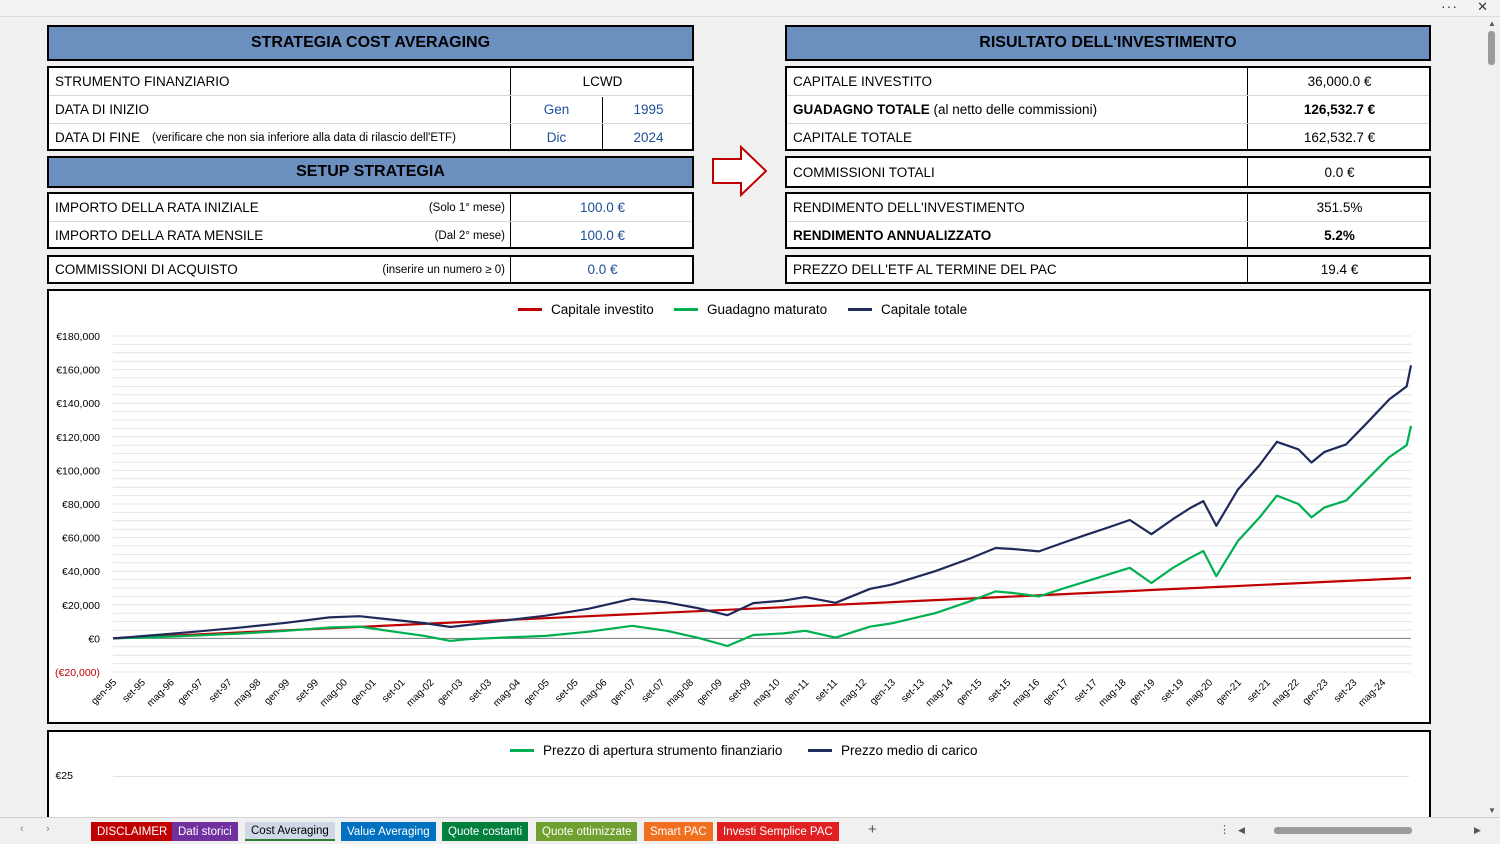 The height and width of the screenshot is (844, 1500). What do you see at coordinates (290, 831) in the screenshot?
I see `tab-cost-averaging: Cost Averaging` at bounding box center [290, 831].